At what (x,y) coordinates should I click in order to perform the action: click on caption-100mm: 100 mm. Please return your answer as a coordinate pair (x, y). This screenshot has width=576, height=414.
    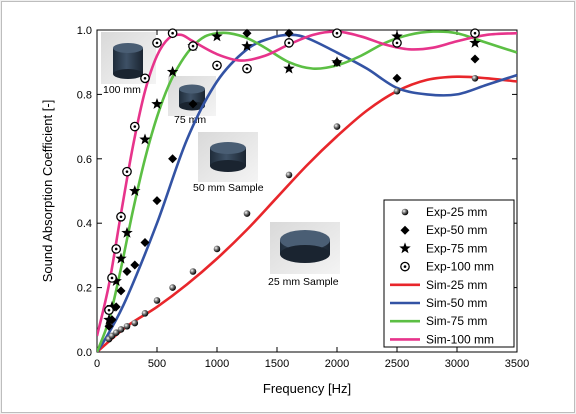
    Looking at the image, I should click on (122, 90).